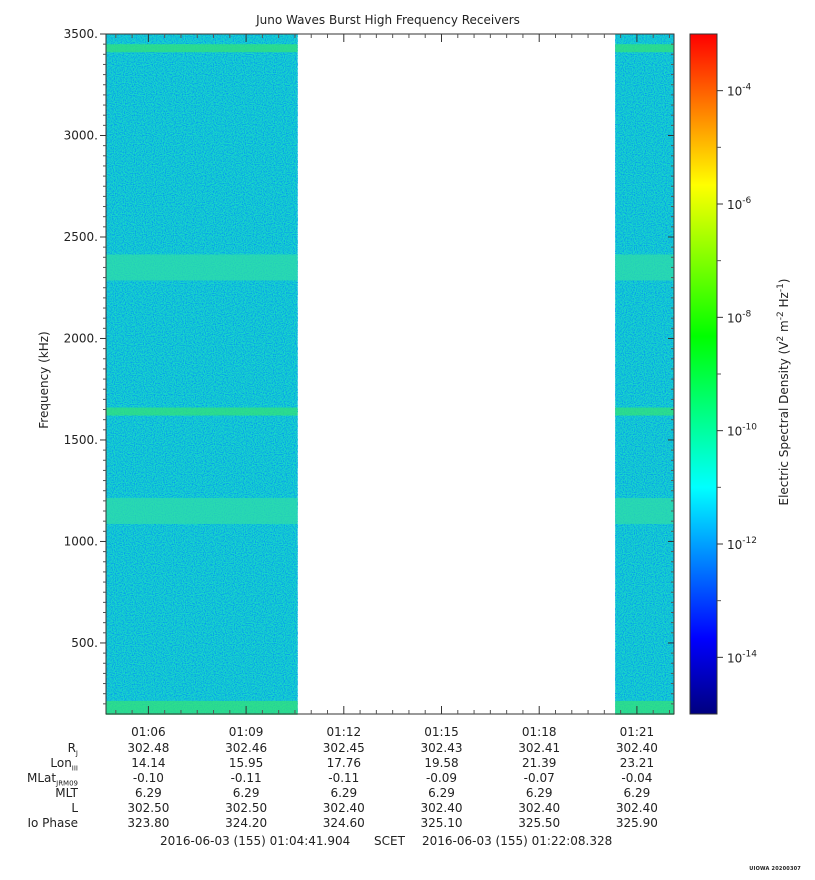 The height and width of the screenshot is (880, 815). What do you see at coordinates (742, 657) in the screenshot?
I see `colorbar-tick-label: 10⁻¹⁴` at bounding box center [742, 657].